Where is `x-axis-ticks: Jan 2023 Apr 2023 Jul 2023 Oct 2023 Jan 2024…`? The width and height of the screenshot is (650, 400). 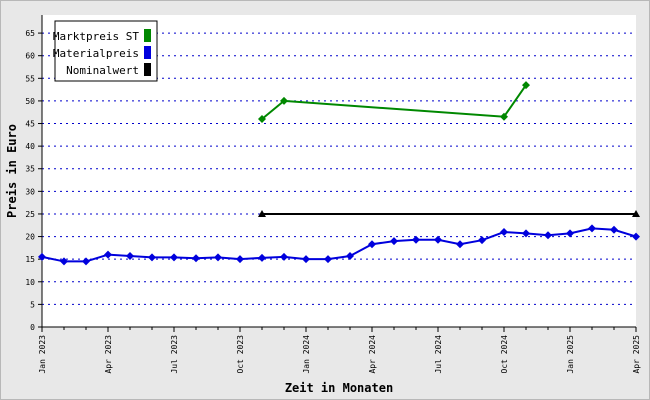
x-axis-ticks: Jan 2023 Apr 2023 Jul 2023 Oct 2023 Jan 2024… is located at coordinates (339, 350).